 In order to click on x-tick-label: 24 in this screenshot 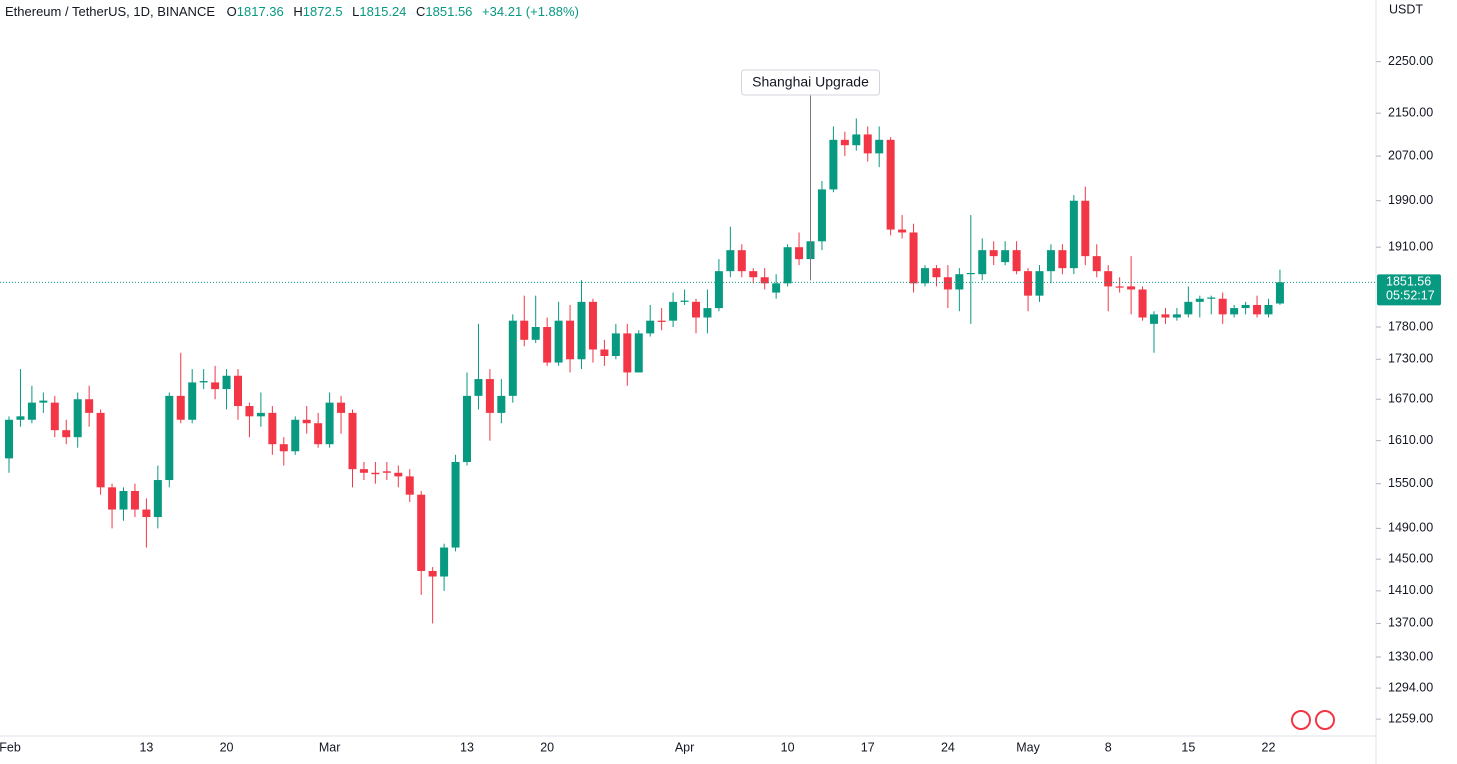, I will do `click(948, 747)`.